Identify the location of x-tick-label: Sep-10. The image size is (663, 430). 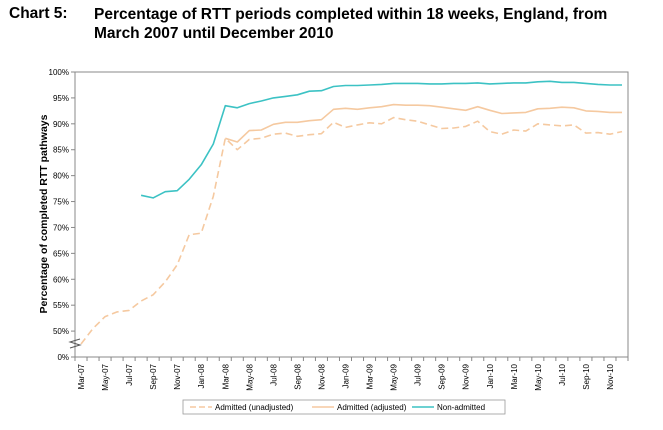
(586, 376).